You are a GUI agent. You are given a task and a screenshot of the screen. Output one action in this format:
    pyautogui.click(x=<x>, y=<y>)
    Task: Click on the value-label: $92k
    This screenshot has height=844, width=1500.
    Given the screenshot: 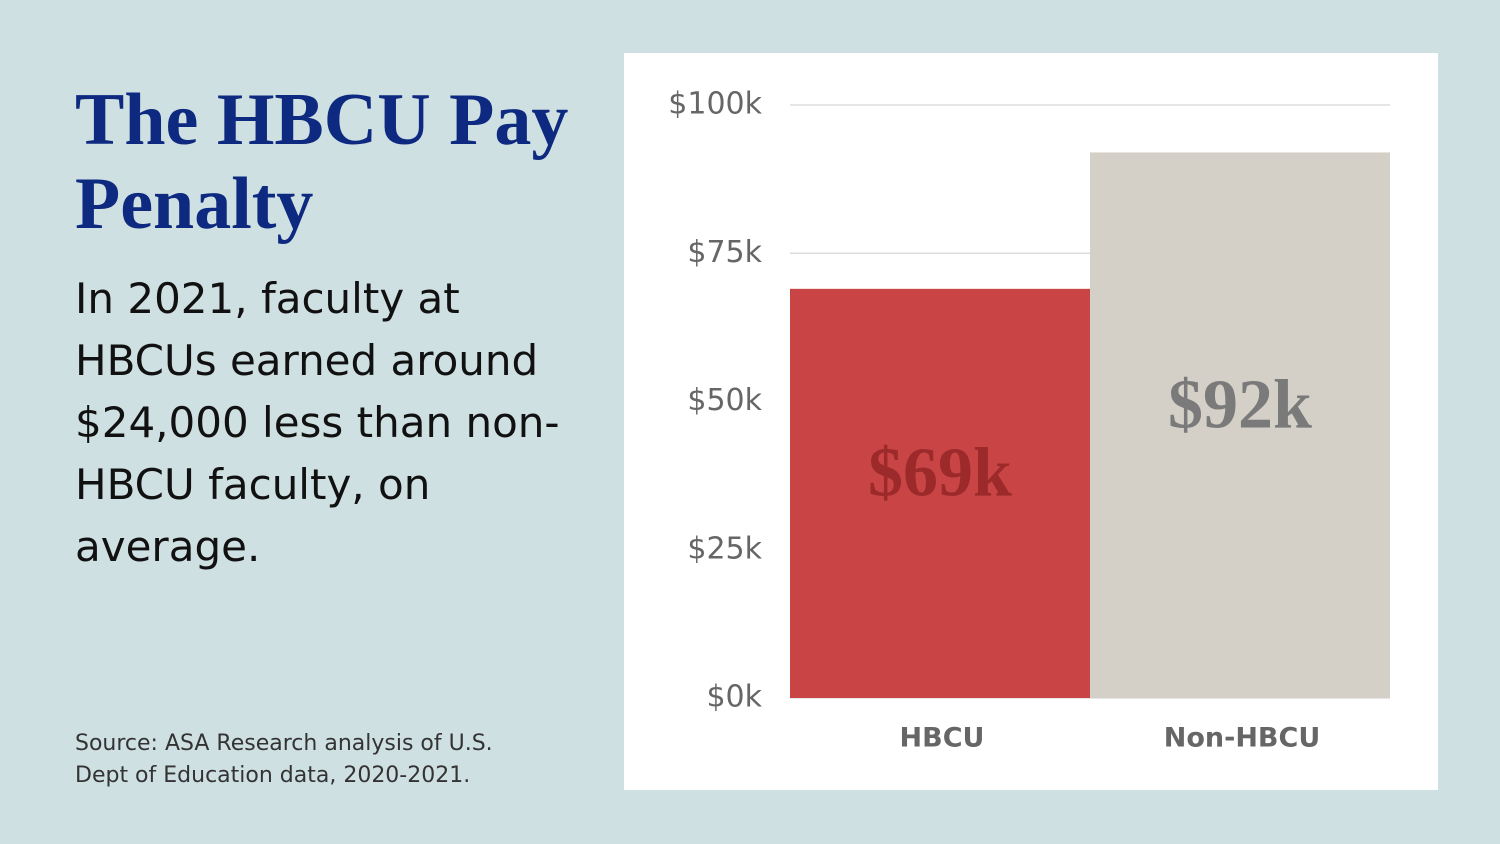 What is the action you would take?
    pyautogui.click(x=1240, y=404)
    